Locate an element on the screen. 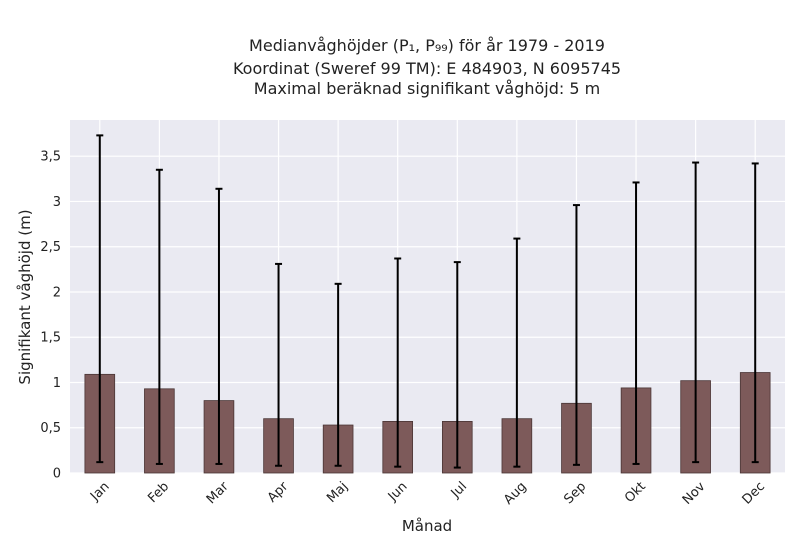 The height and width of the screenshot is (550, 800). x-tick-label: Nov is located at coordinates (694, 493).